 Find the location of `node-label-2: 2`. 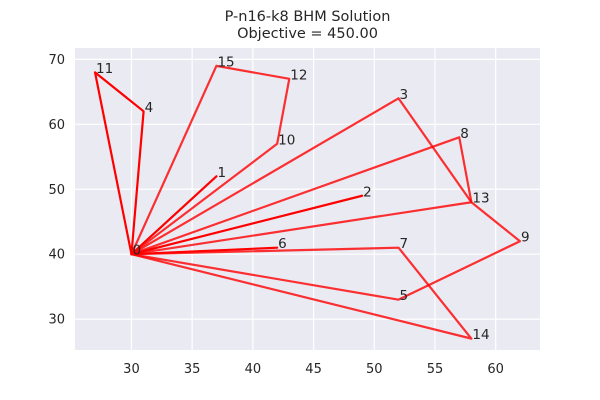

node-label-2: 2 is located at coordinates (367, 192).